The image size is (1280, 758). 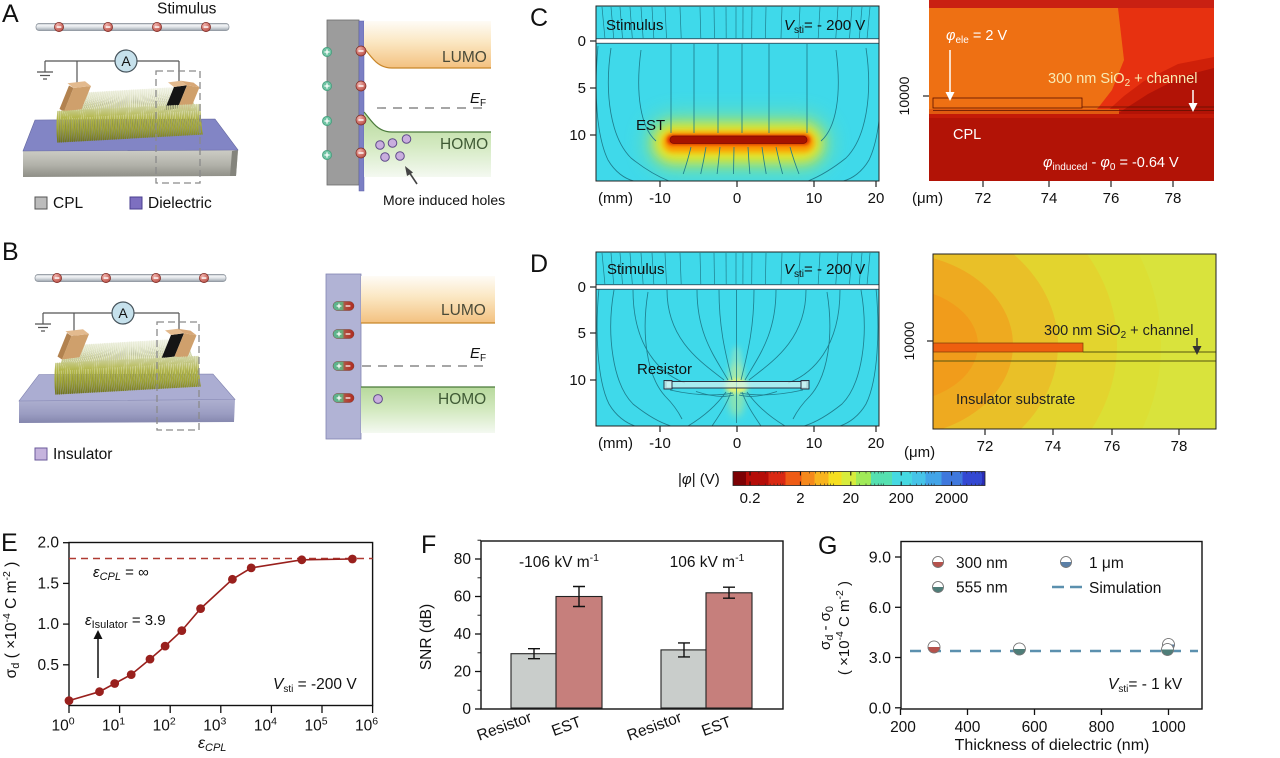 What do you see at coordinates (113, 725) in the screenshot?
I see `svg-text: 10¹` at bounding box center [113, 725].